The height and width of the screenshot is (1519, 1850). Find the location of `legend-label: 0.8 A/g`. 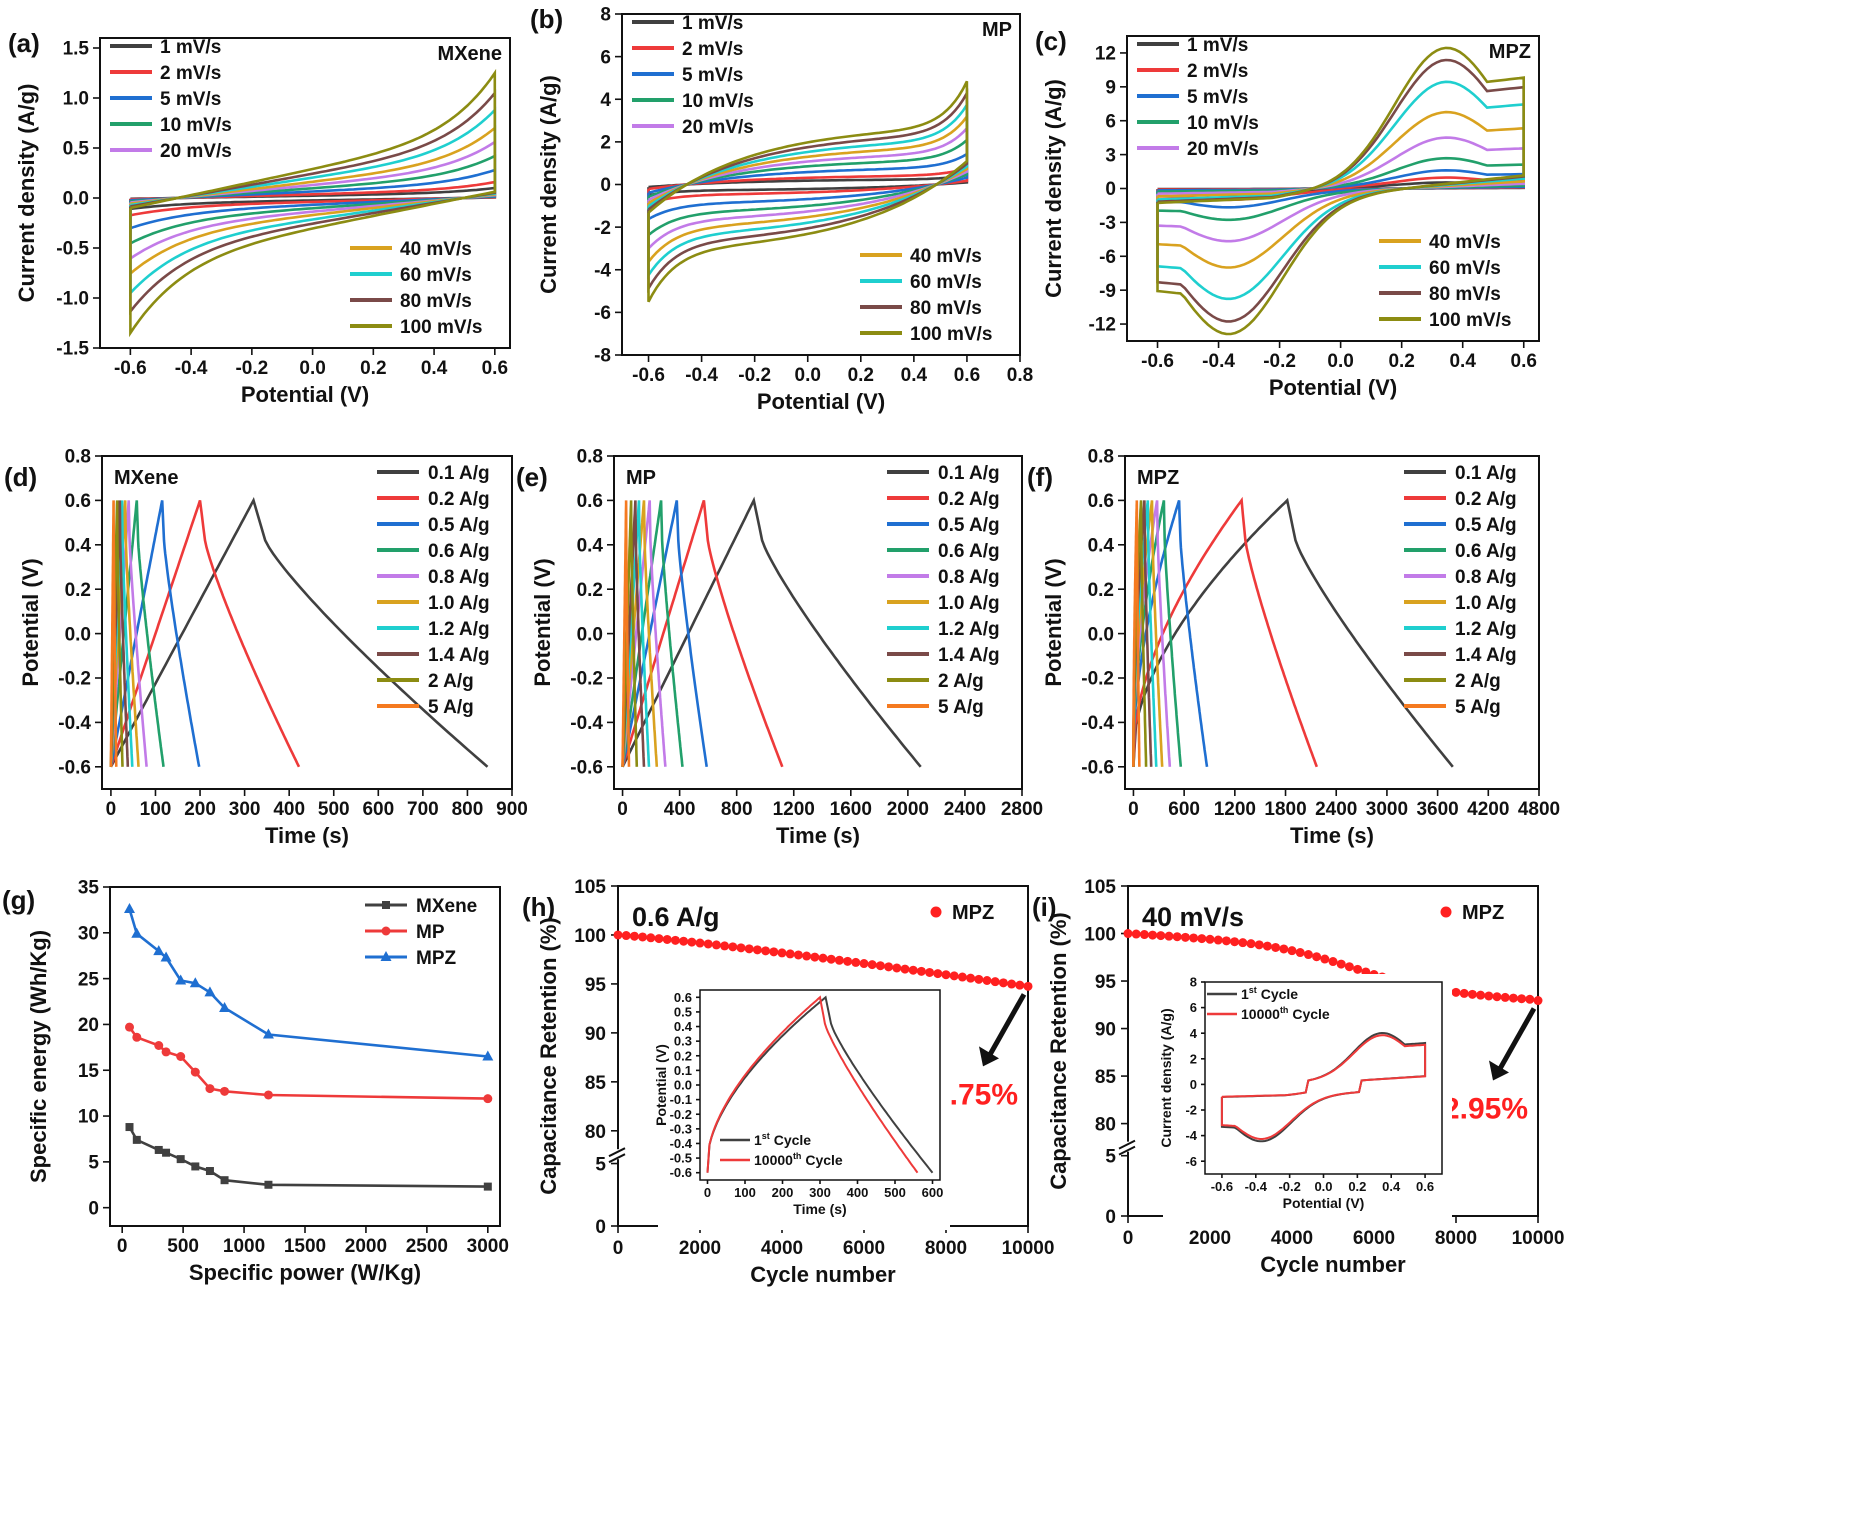

legend-label: 0.8 A/g is located at coordinates (459, 577).